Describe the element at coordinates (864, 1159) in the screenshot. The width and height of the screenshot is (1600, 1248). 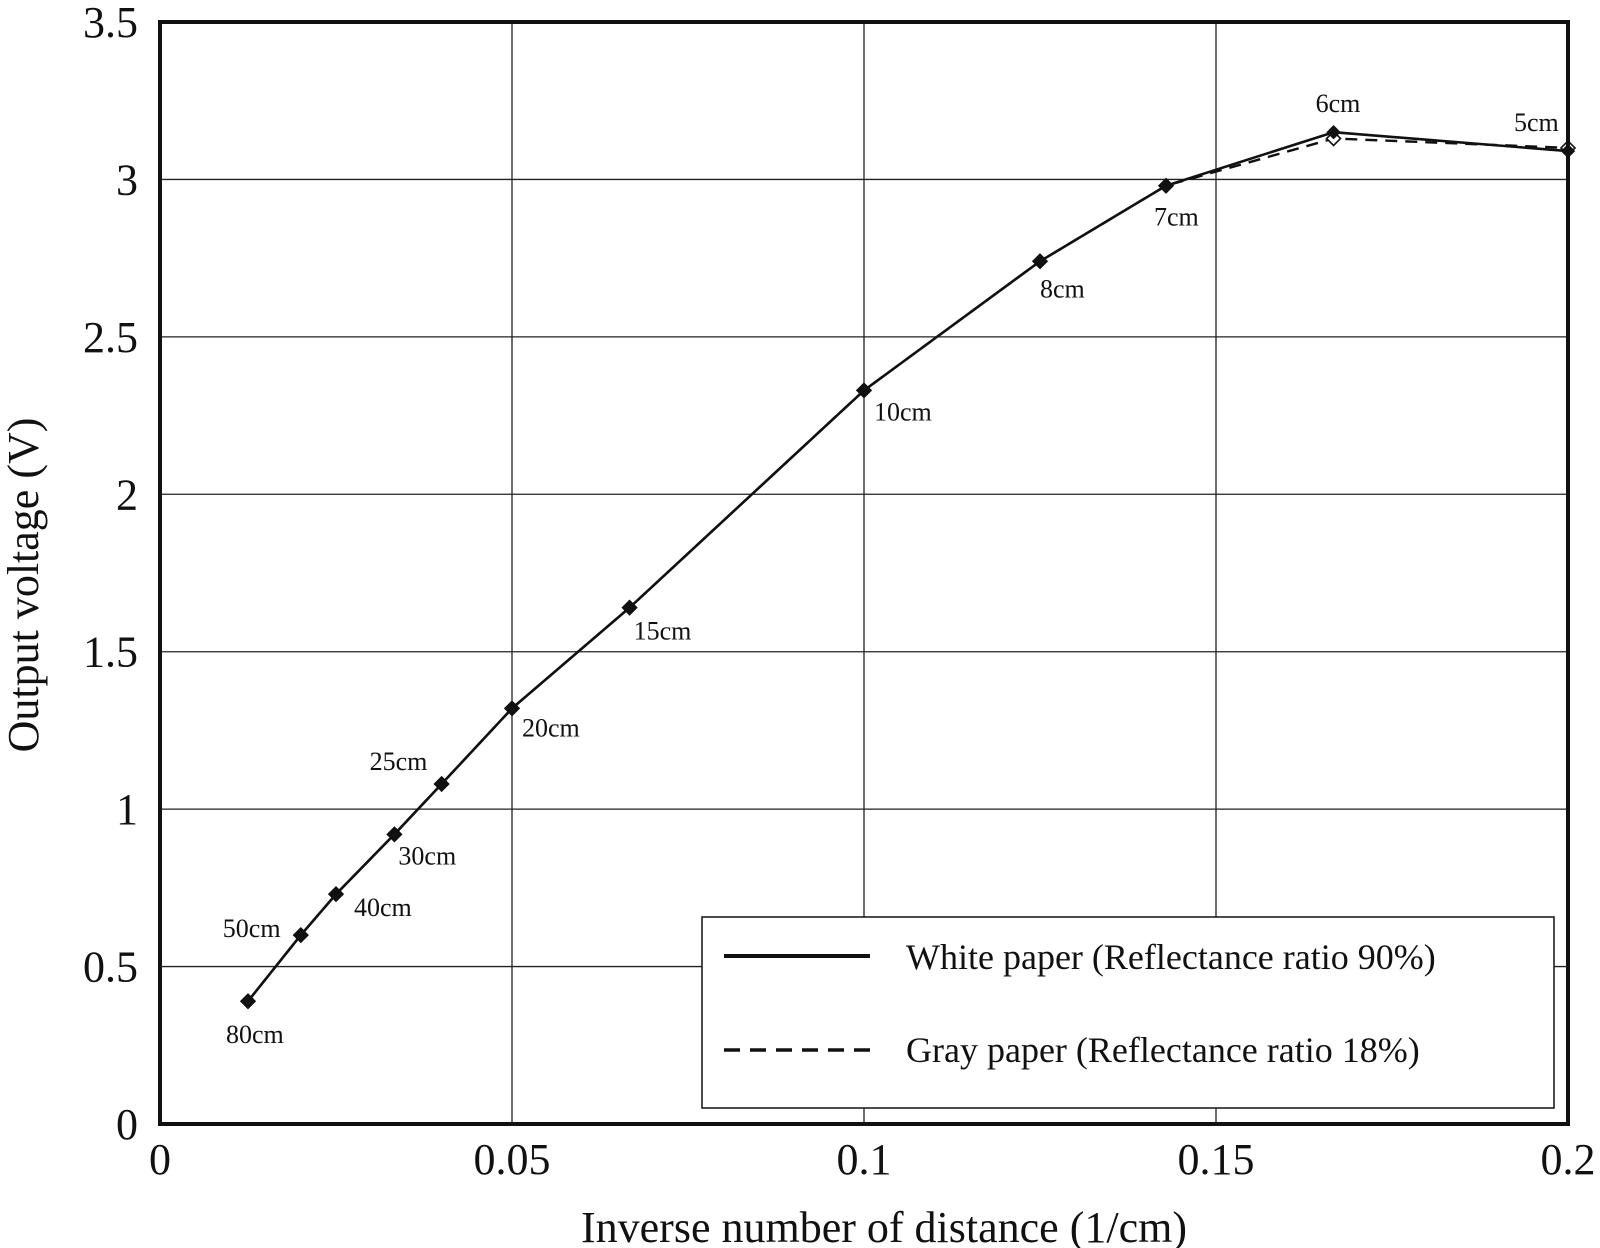
I see `x-tick-label: 0.1` at that location.